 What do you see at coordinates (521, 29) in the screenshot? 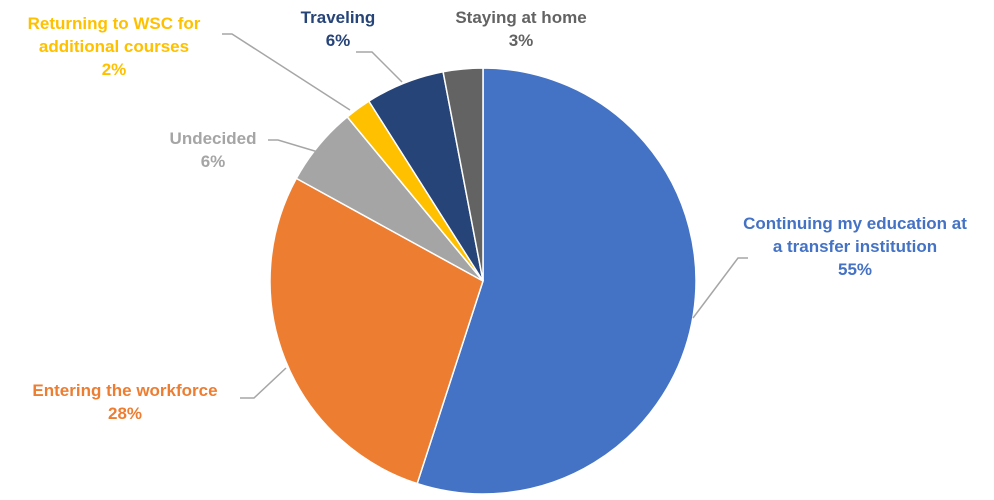
I see `label-staying-home: Staying at home 3%` at bounding box center [521, 29].